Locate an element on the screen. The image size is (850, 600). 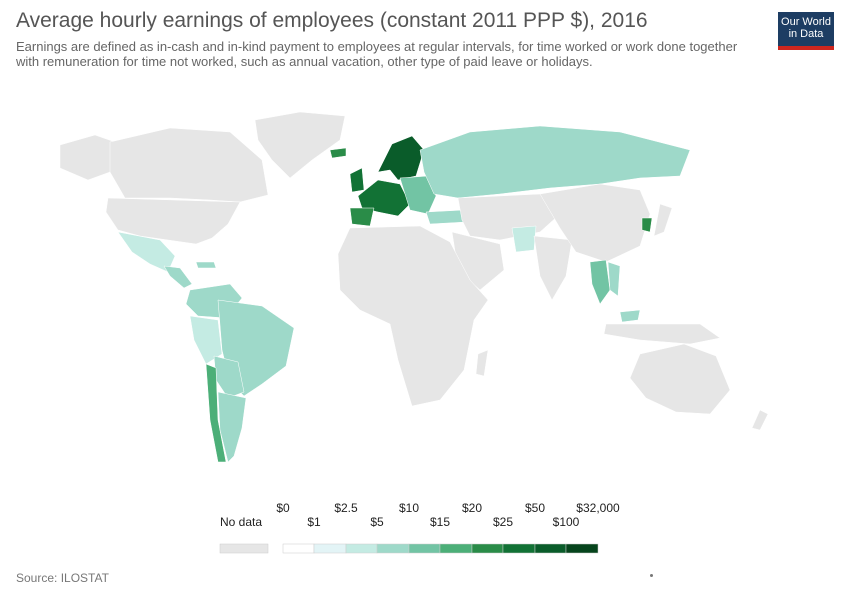
region-new-zealand is located at coordinates (760, 420).